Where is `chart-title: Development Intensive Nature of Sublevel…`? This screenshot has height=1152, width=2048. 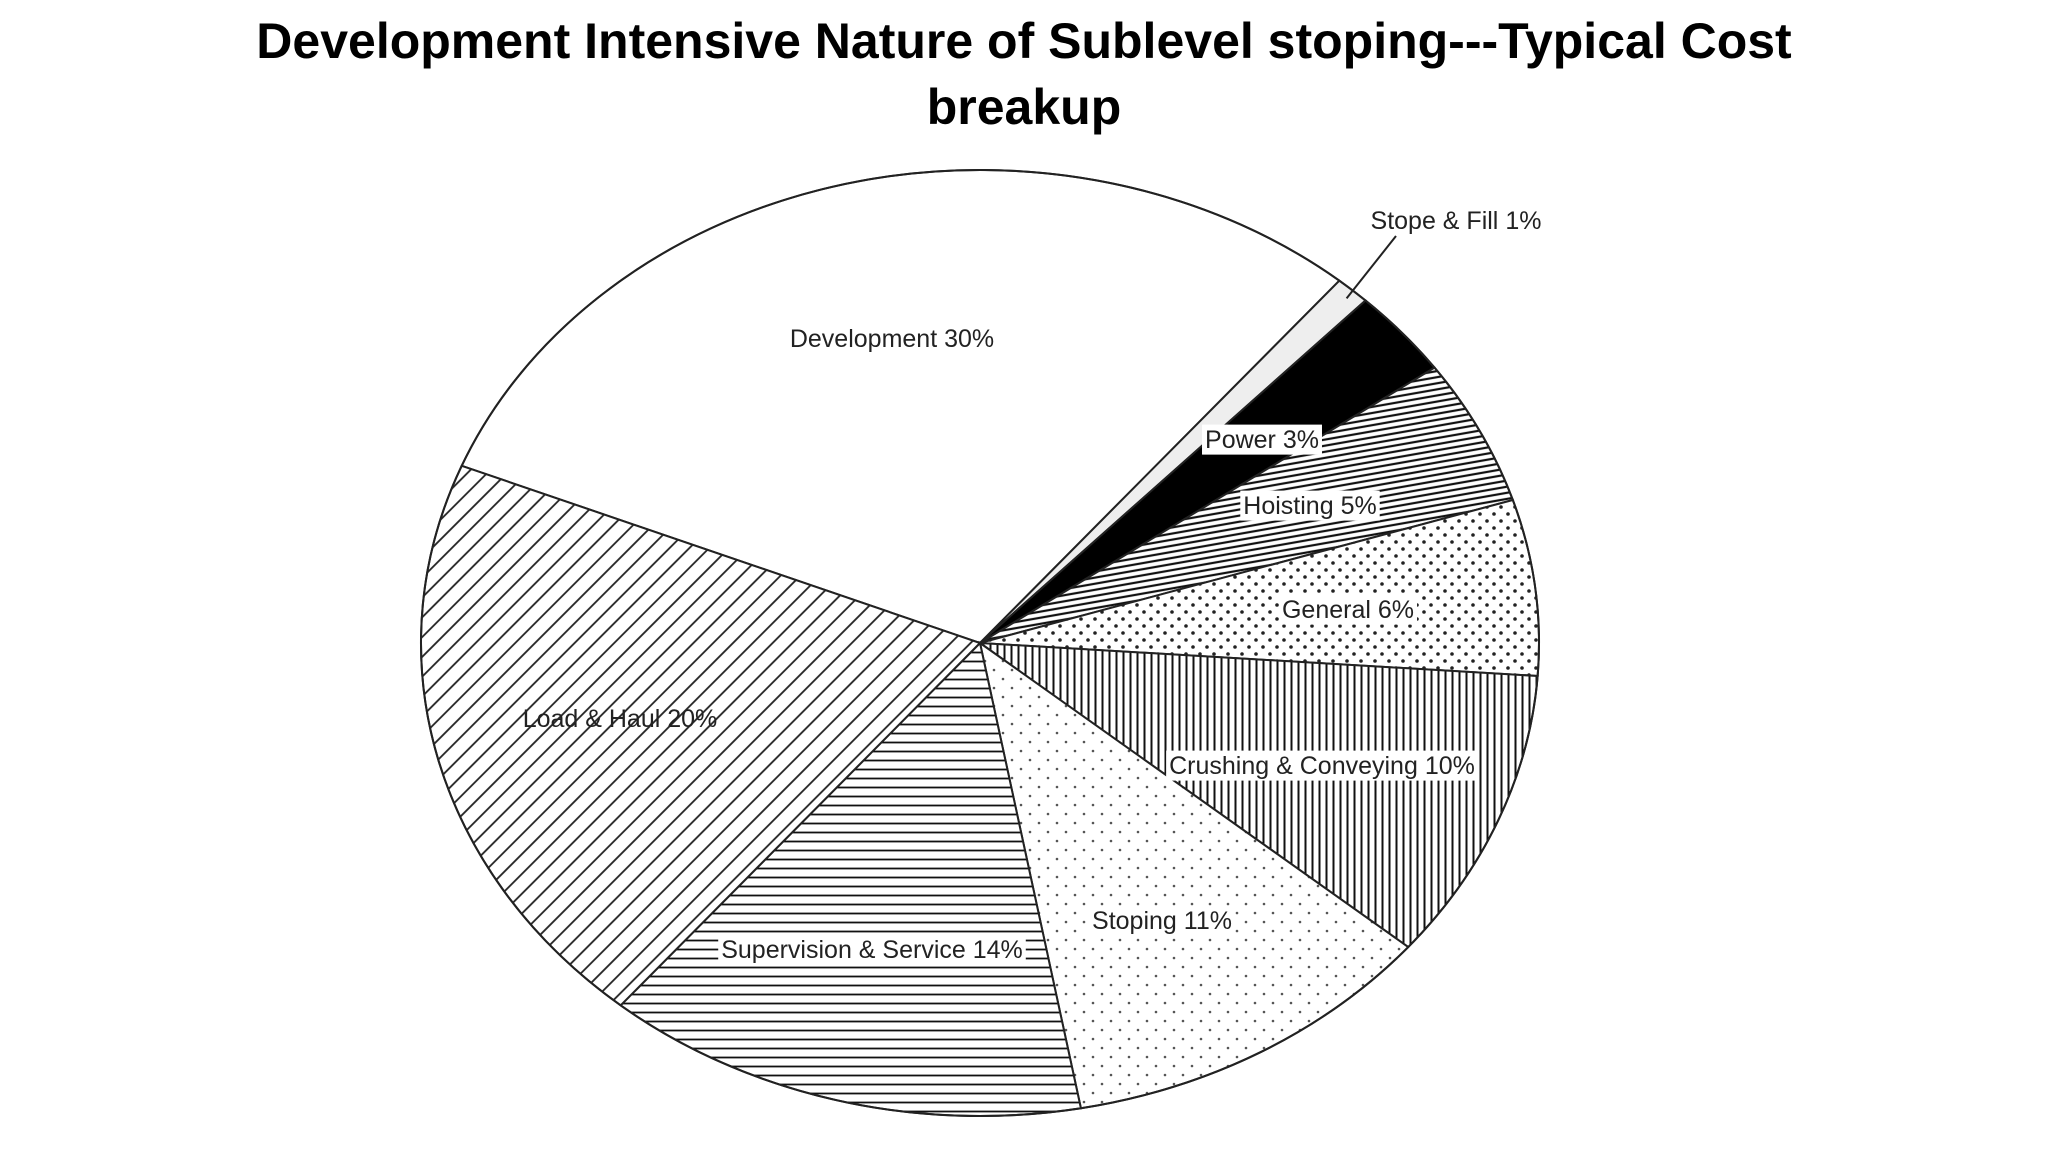
chart-title: Development Intensive Nature of Sublevel… is located at coordinates (1024, 74).